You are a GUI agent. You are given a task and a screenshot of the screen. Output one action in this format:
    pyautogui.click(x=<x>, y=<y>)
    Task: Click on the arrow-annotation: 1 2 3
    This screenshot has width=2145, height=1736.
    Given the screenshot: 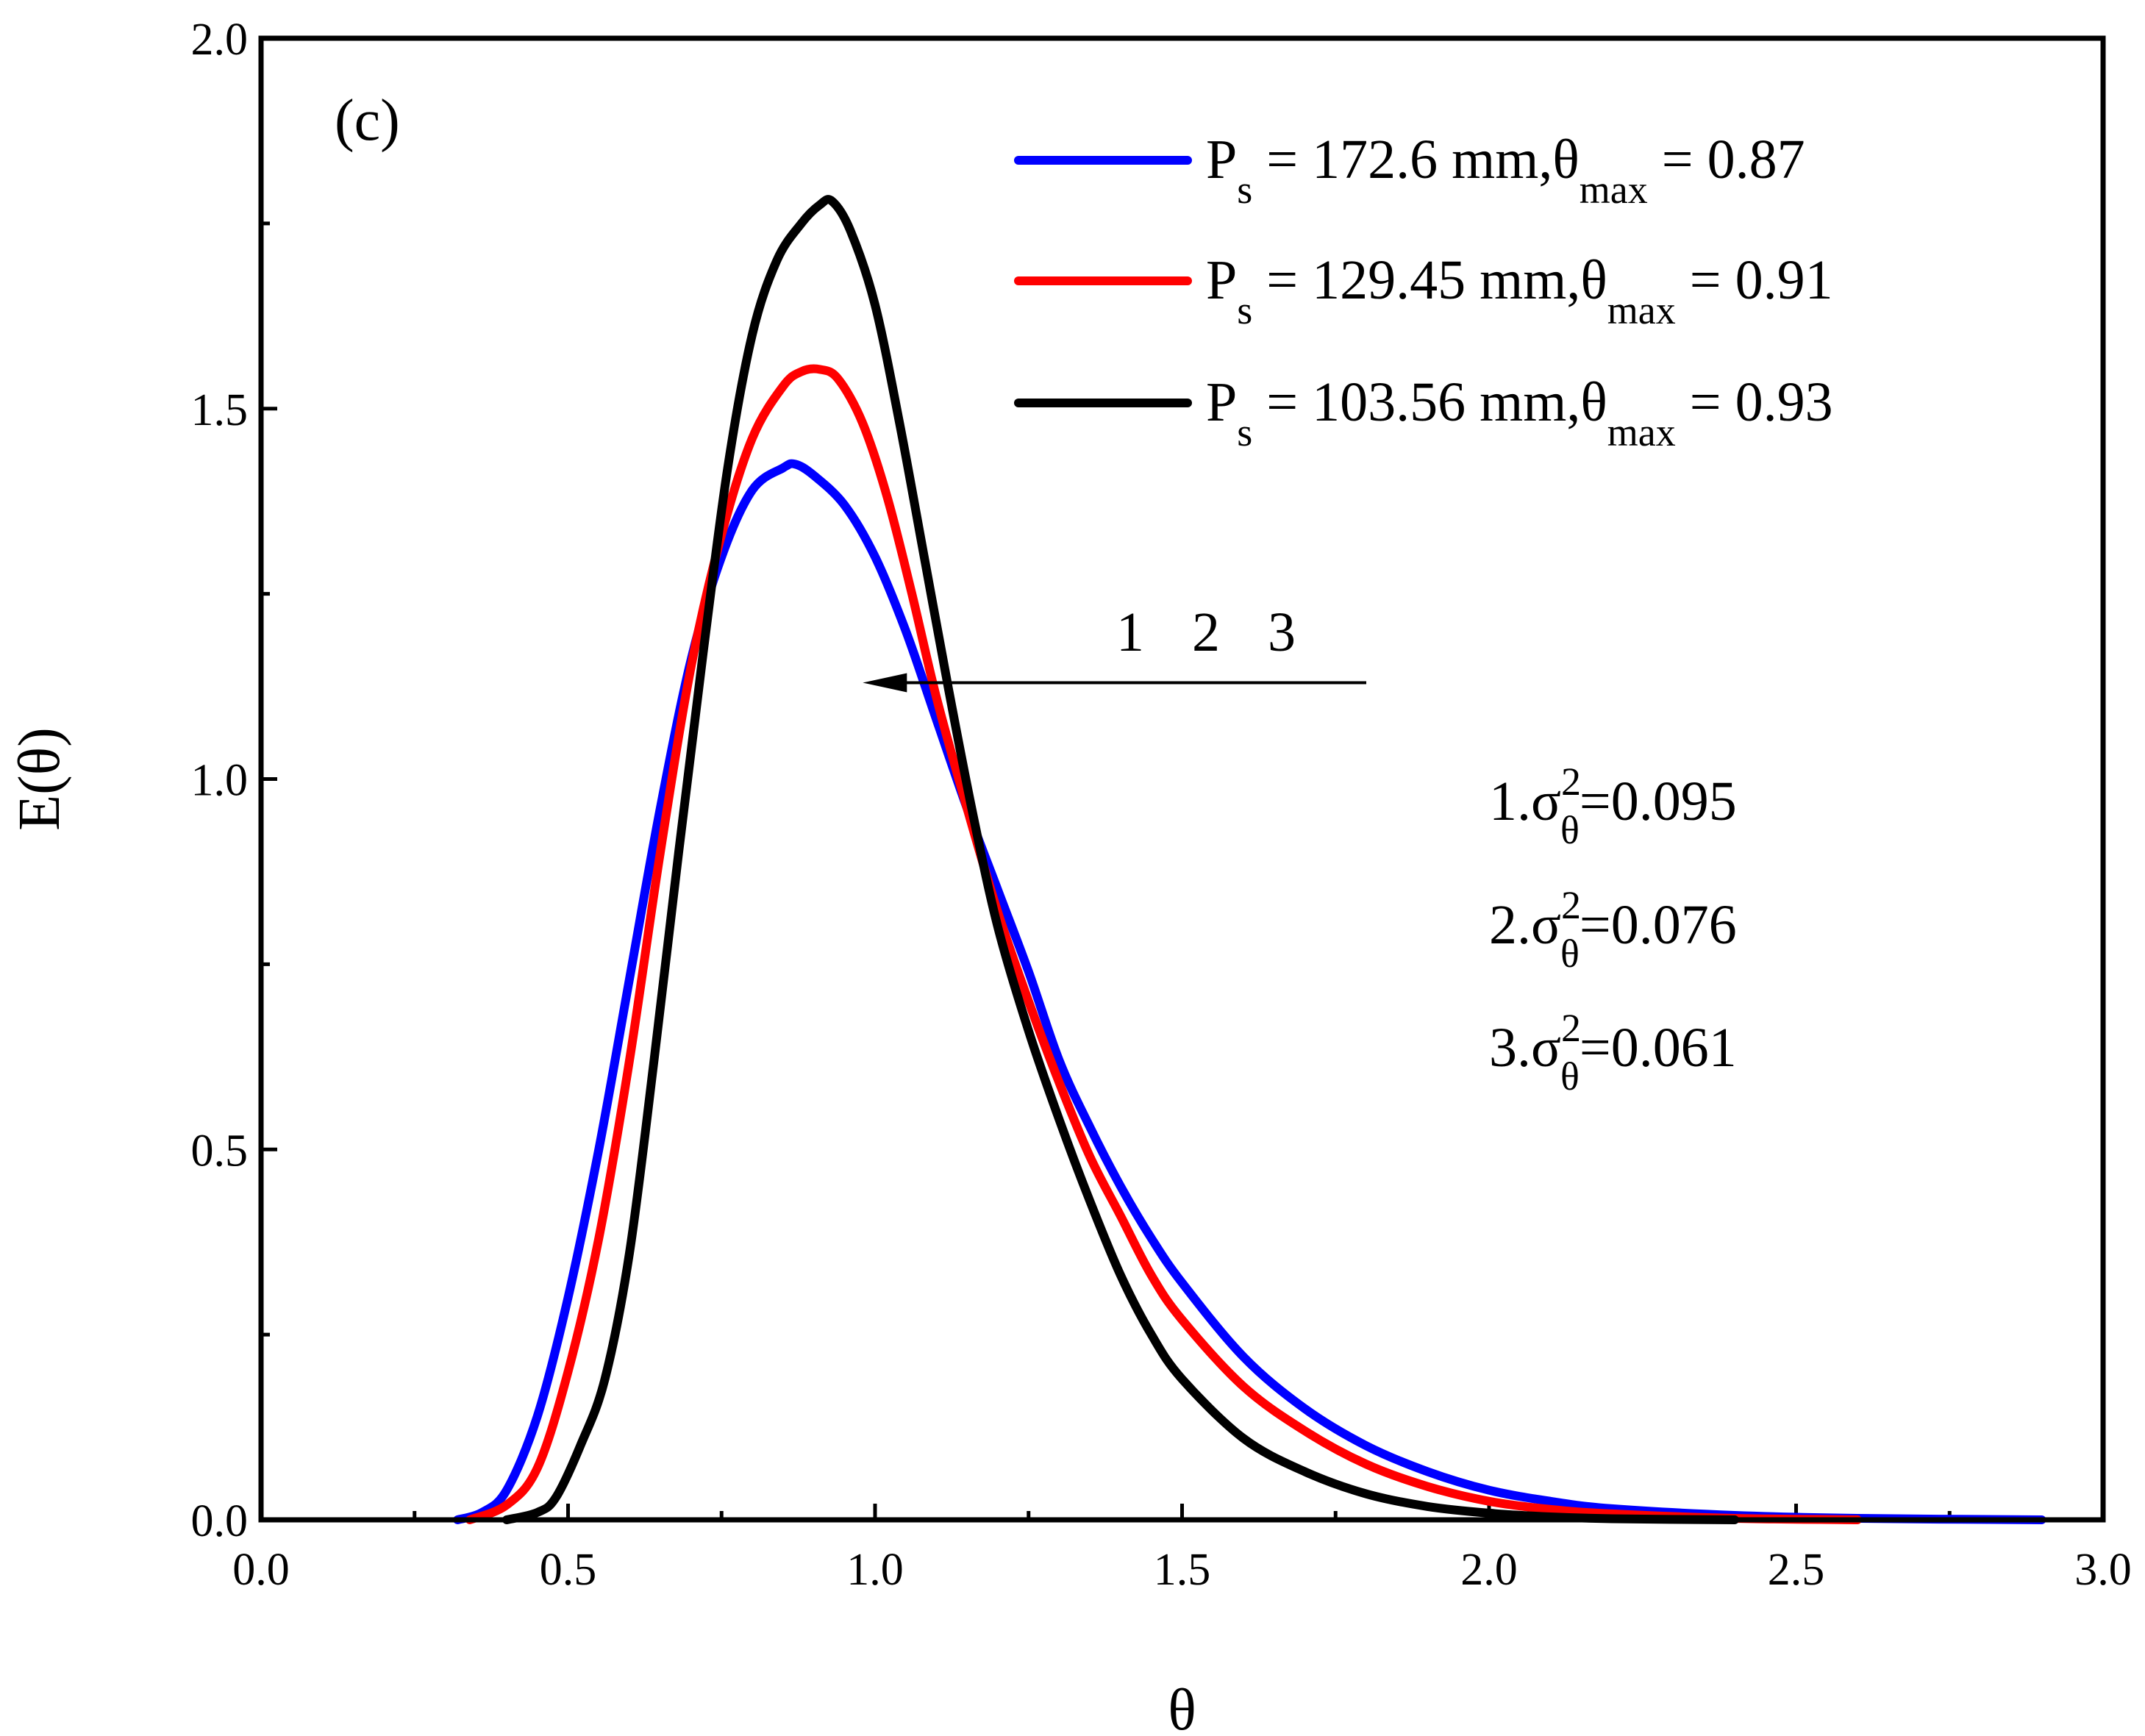 What is the action you would take?
    pyautogui.click(x=1114, y=647)
    